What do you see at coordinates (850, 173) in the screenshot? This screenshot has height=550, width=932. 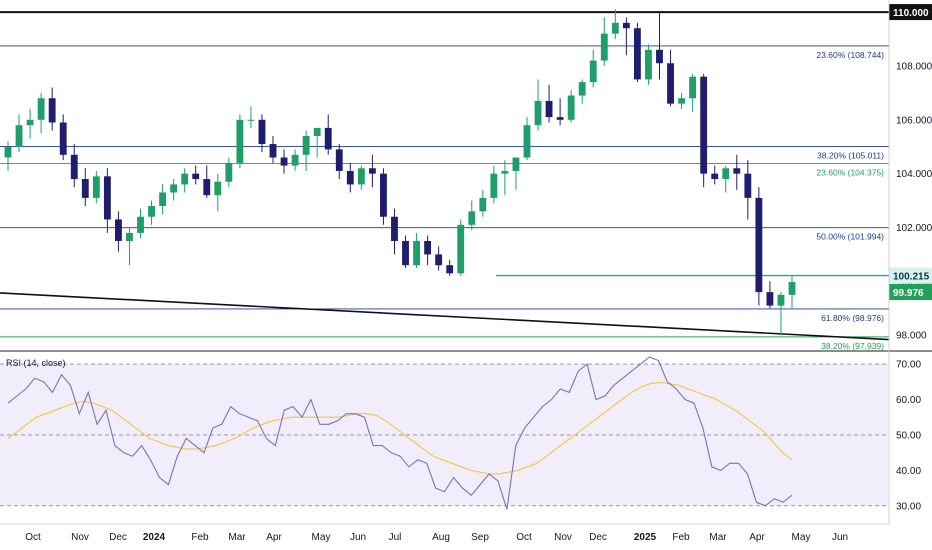 I see `fib-level-label: 23.60% (104.375)` at bounding box center [850, 173].